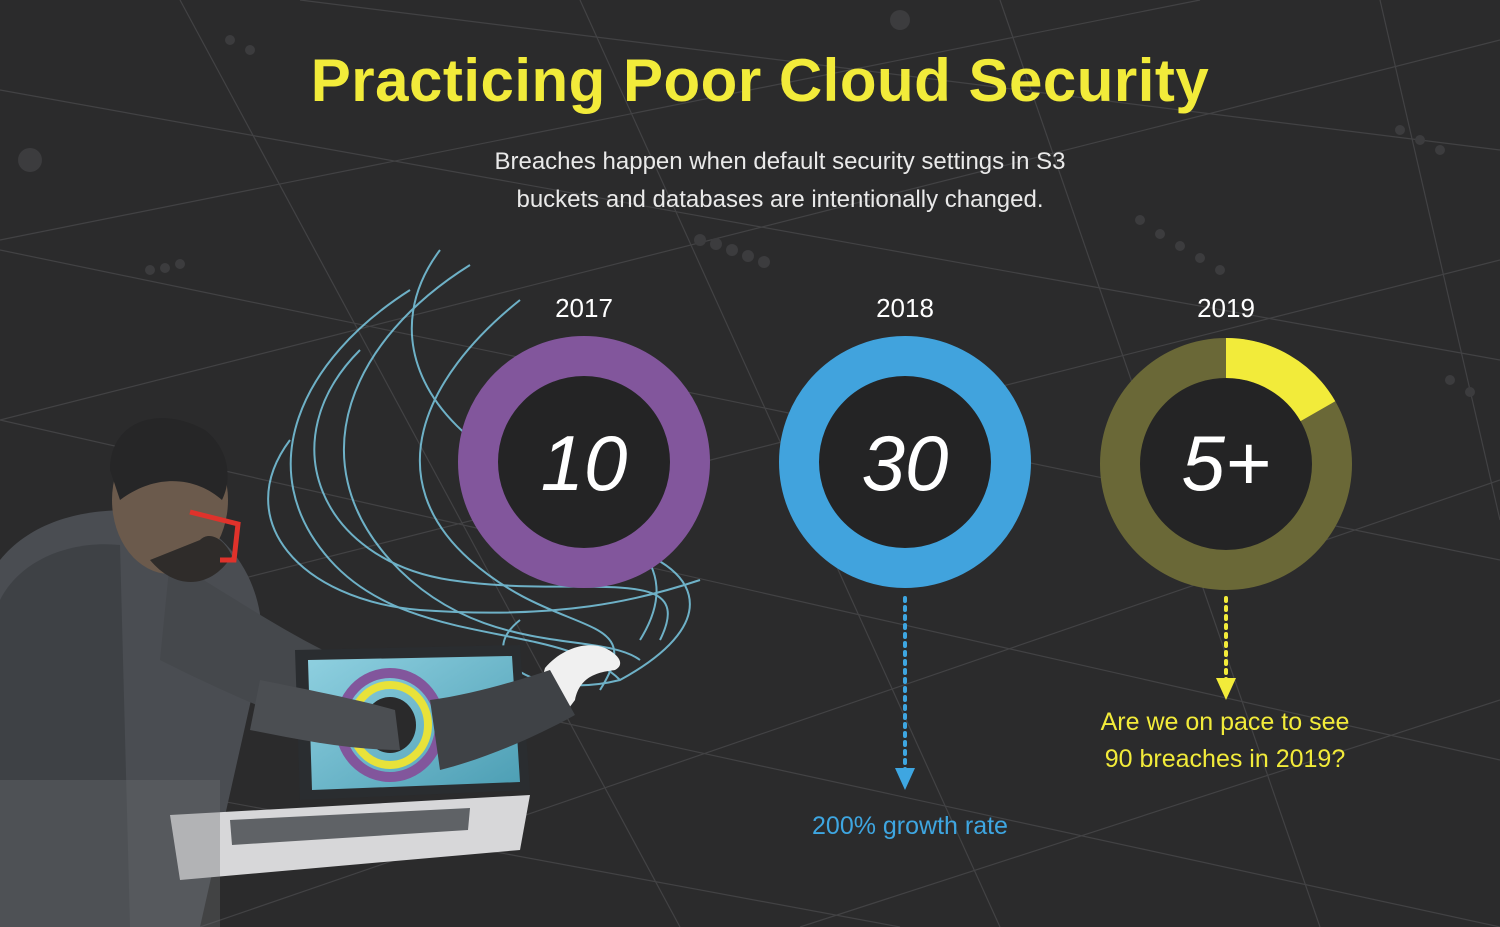  I want to click on pace-arrow, so click(1226, 648).